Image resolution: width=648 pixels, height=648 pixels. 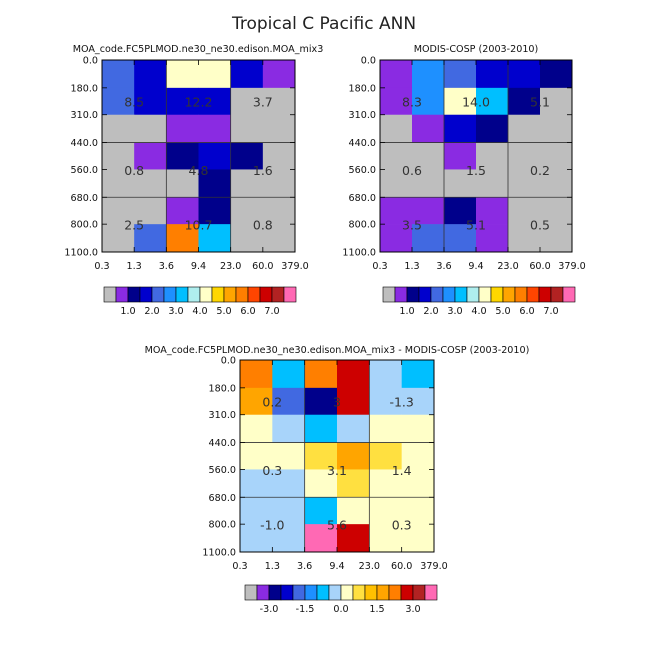 What do you see at coordinates (84, 198) in the screenshot?
I see `y-tick-label: 680.0` at bounding box center [84, 198].